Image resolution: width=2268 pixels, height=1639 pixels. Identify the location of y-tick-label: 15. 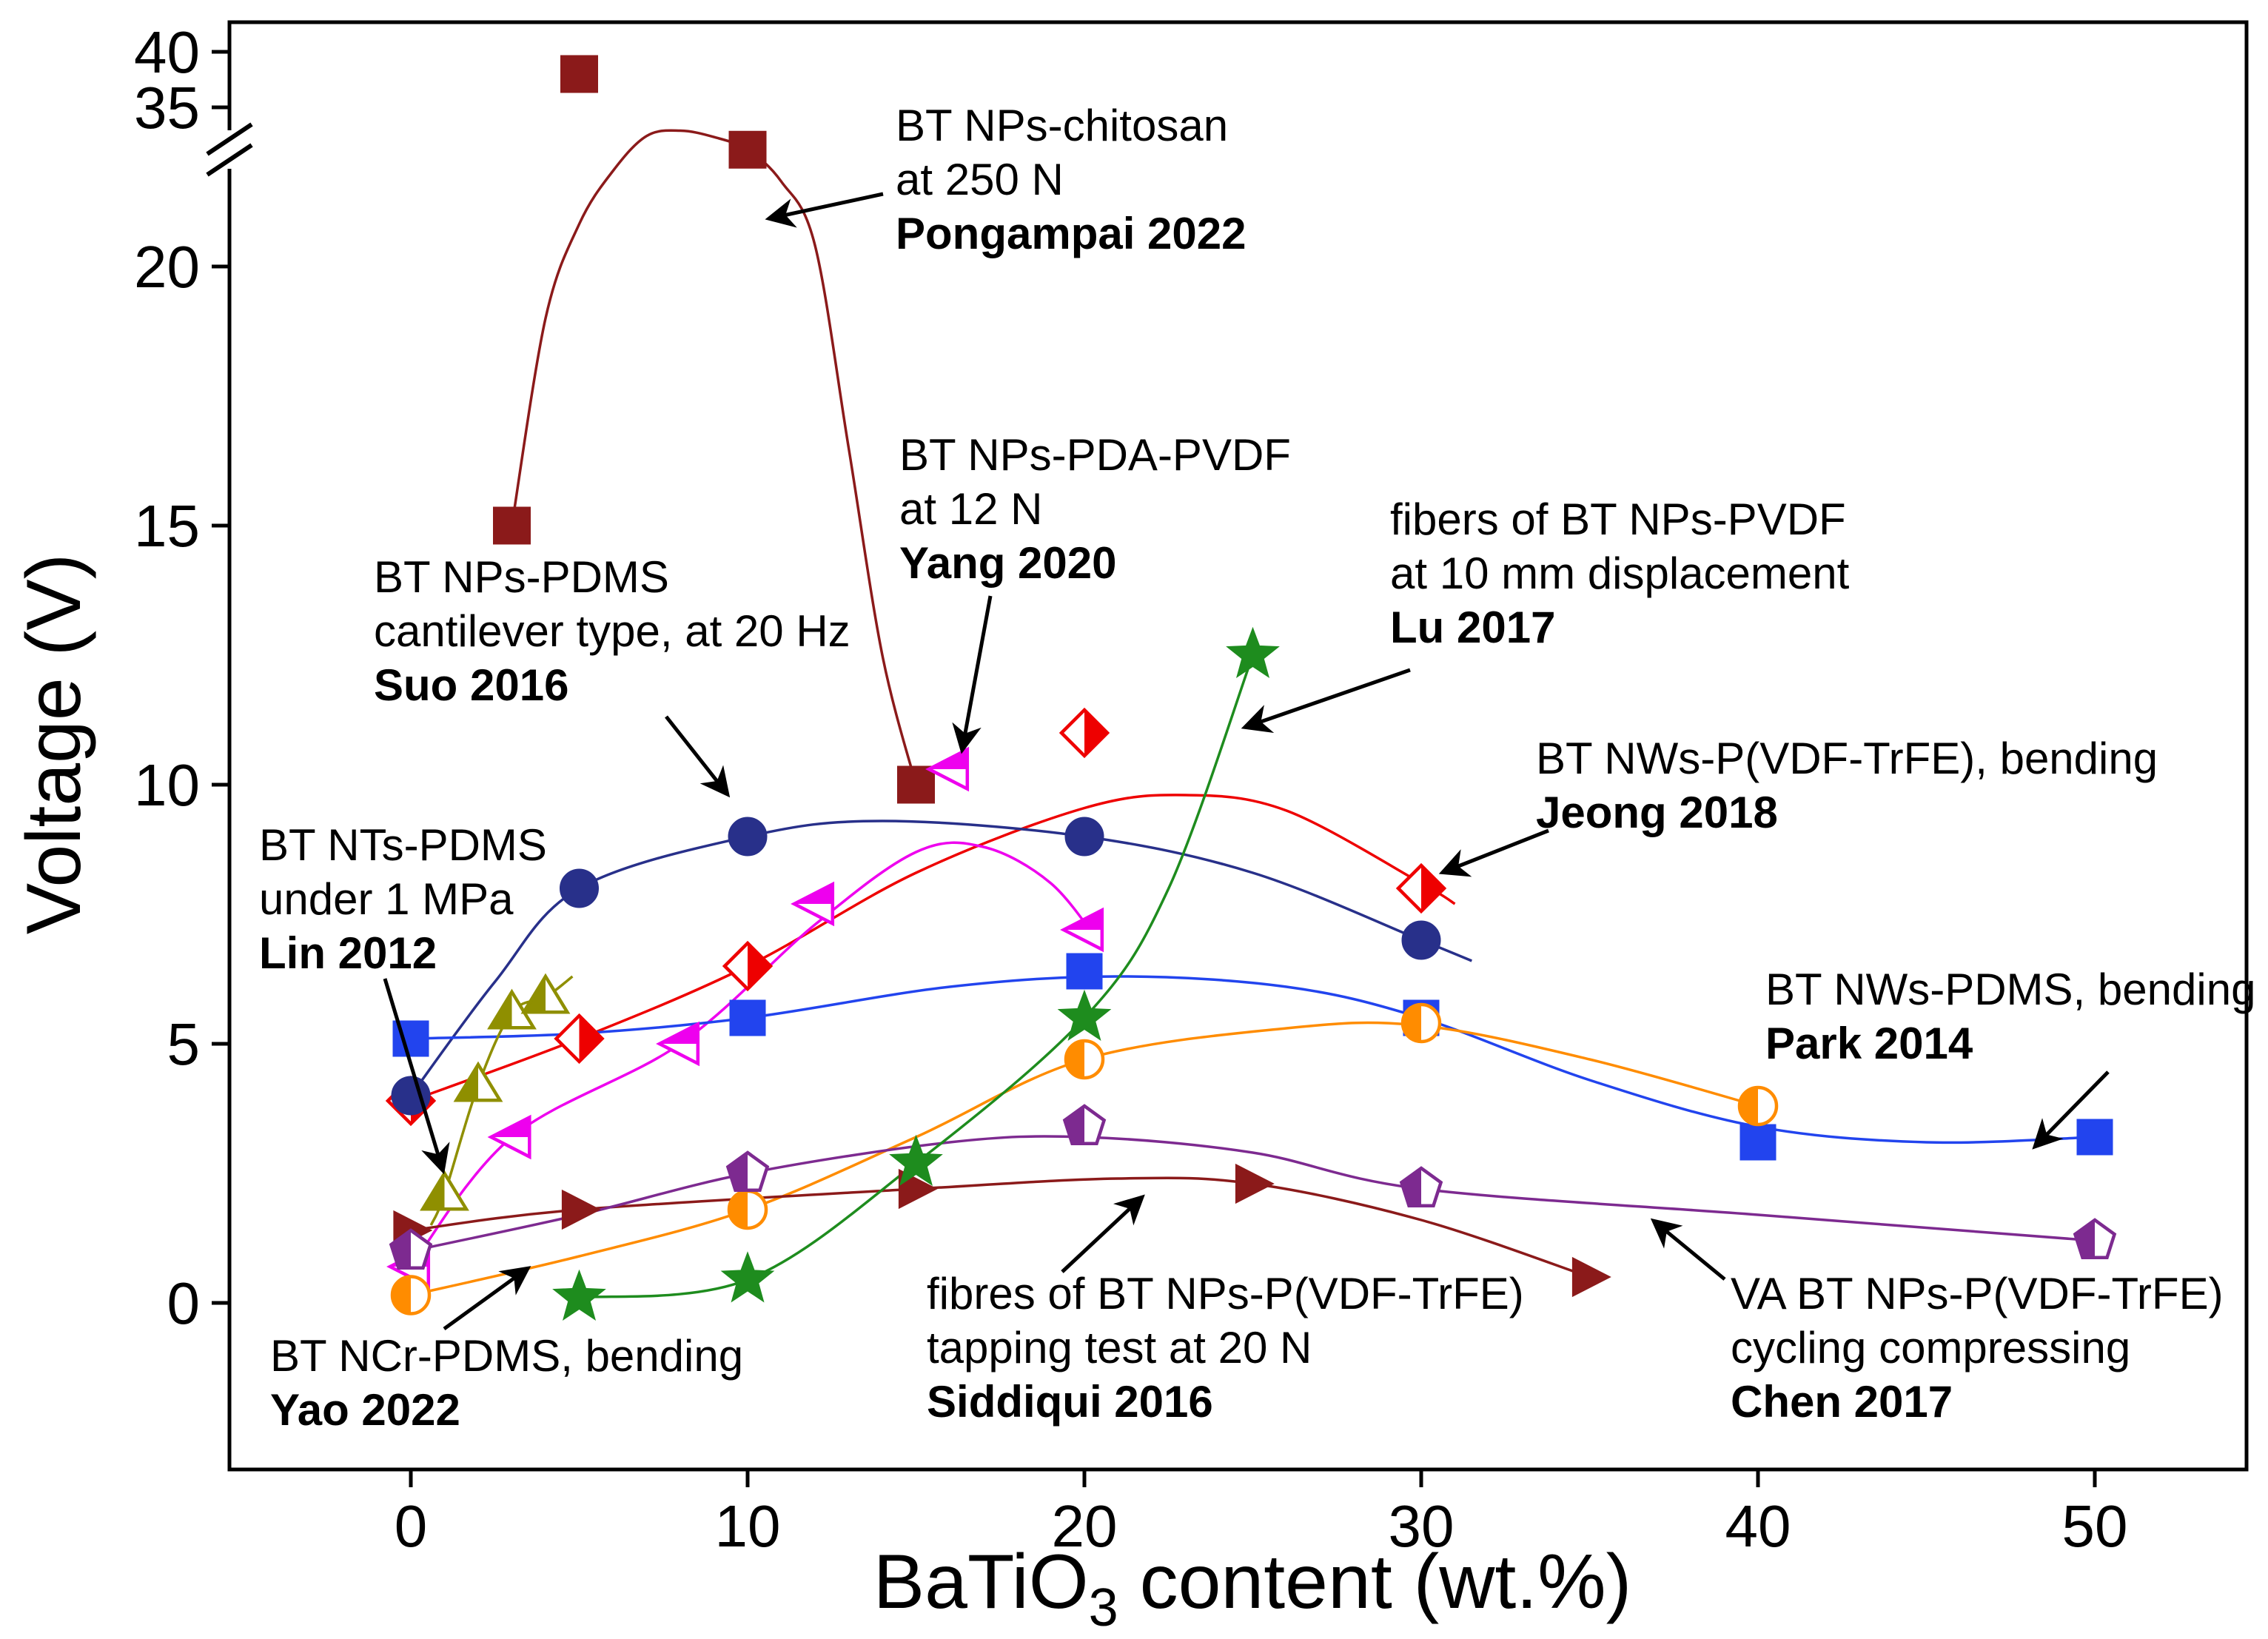
(167, 526).